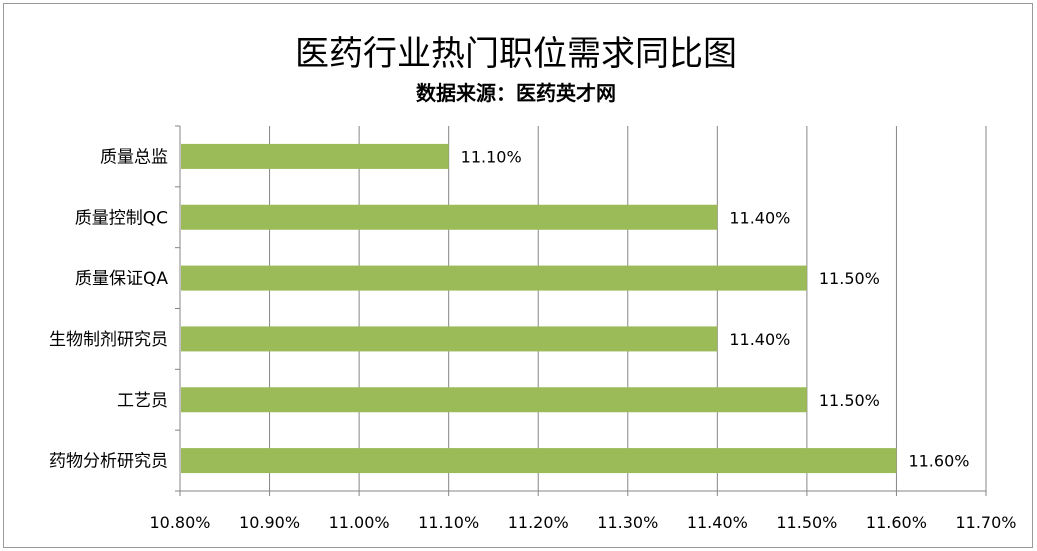 This screenshot has width=1037, height=551. What do you see at coordinates (179, 522) in the screenshot?
I see `x-tick-label: 10.80%` at bounding box center [179, 522].